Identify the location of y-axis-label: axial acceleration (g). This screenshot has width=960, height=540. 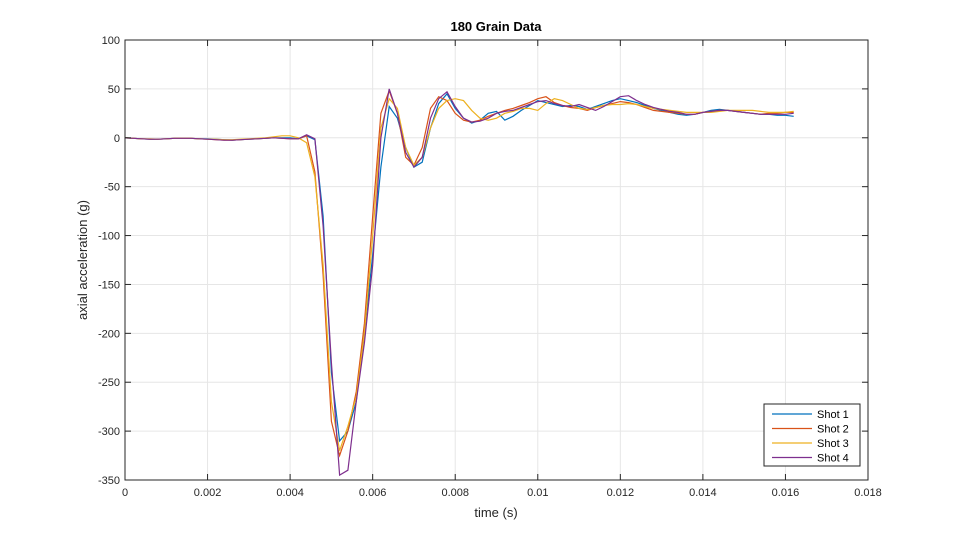
(82, 260).